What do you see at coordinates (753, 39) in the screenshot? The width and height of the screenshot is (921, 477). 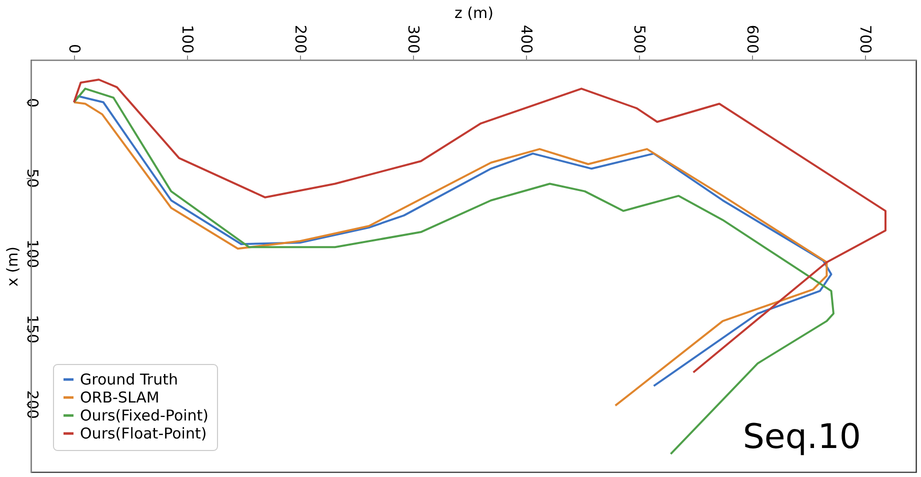 I see `x-tick-label: 600` at bounding box center [753, 39].